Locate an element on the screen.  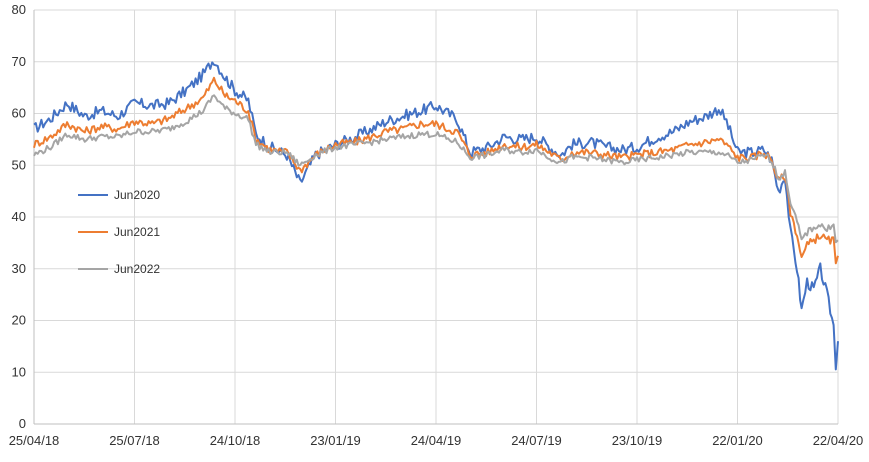
x-tick-label: 25/07/18 is located at coordinates (134, 440).